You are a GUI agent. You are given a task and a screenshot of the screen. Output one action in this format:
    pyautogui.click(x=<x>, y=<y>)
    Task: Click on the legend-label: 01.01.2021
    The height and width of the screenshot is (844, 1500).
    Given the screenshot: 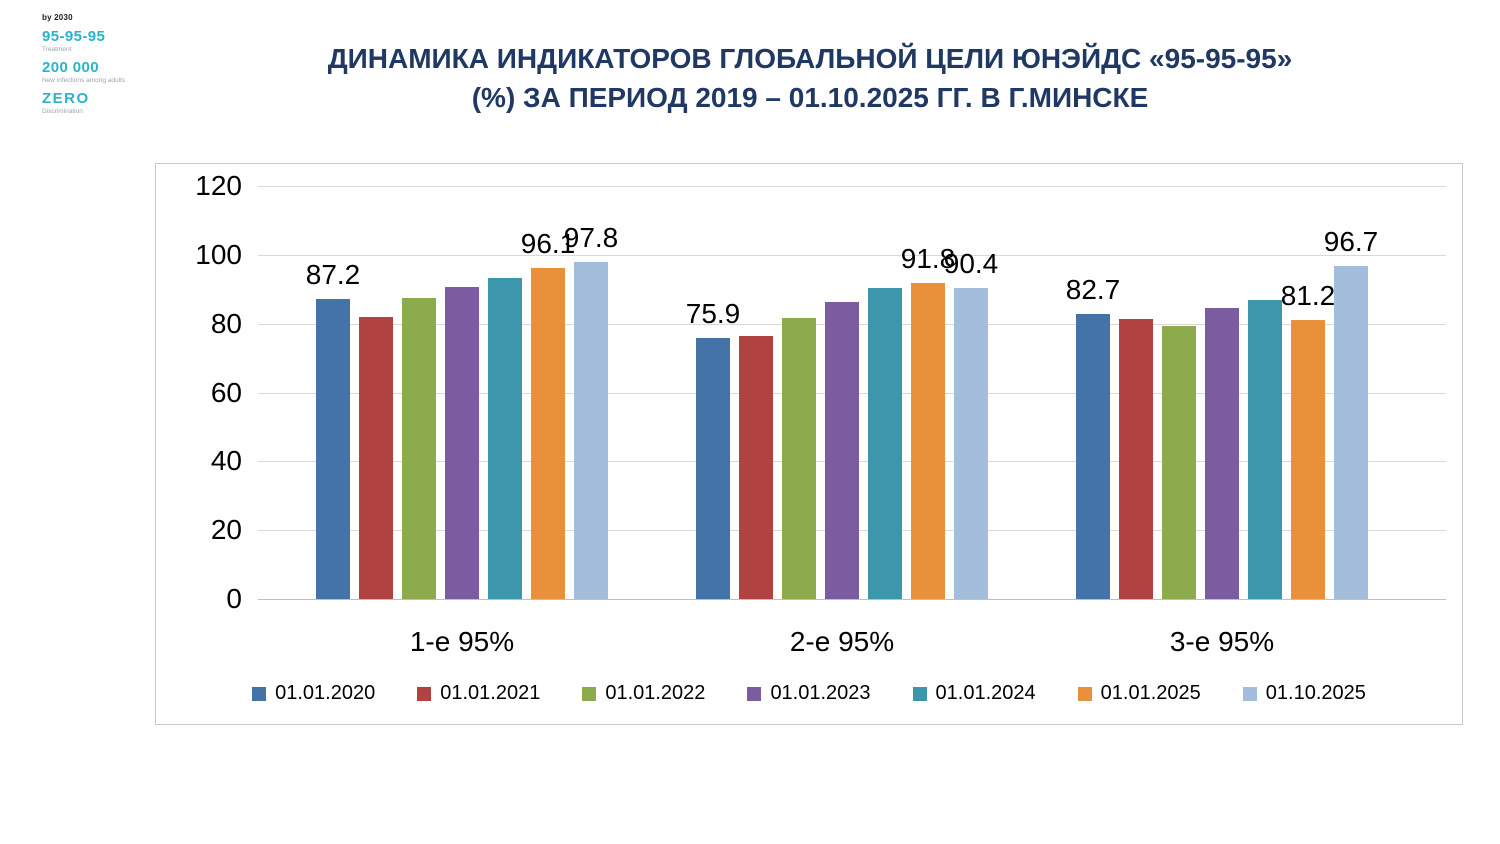 What is the action you would take?
    pyautogui.click(x=490, y=693)
    